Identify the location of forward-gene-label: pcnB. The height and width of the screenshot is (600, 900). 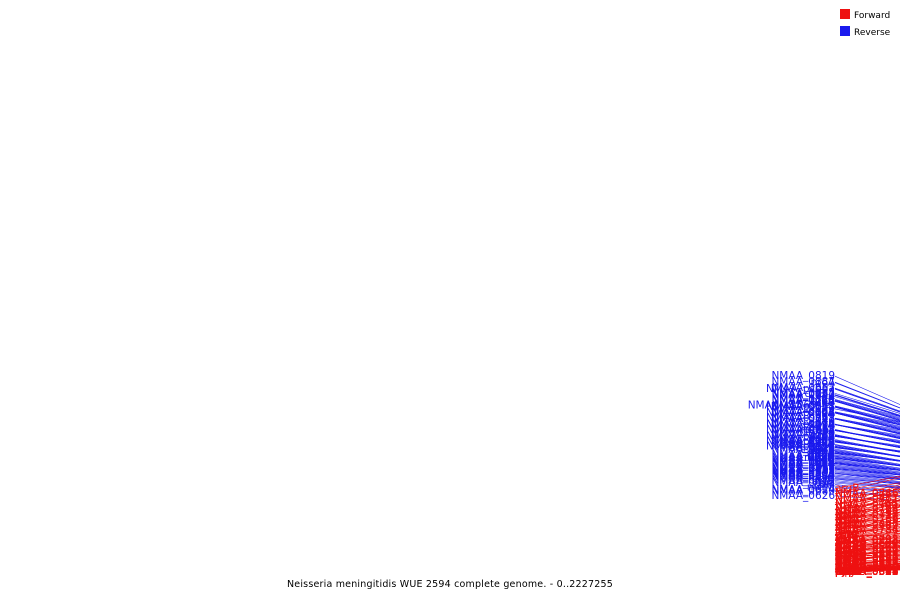
(848, 563).